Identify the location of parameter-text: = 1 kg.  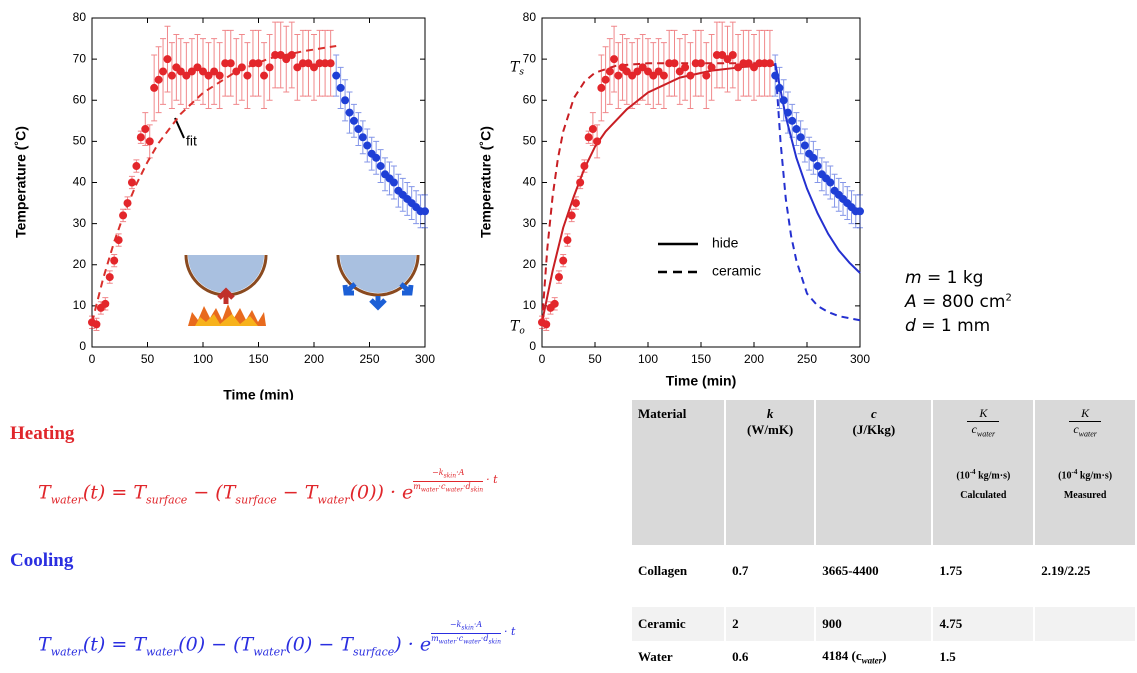
(952, 278).